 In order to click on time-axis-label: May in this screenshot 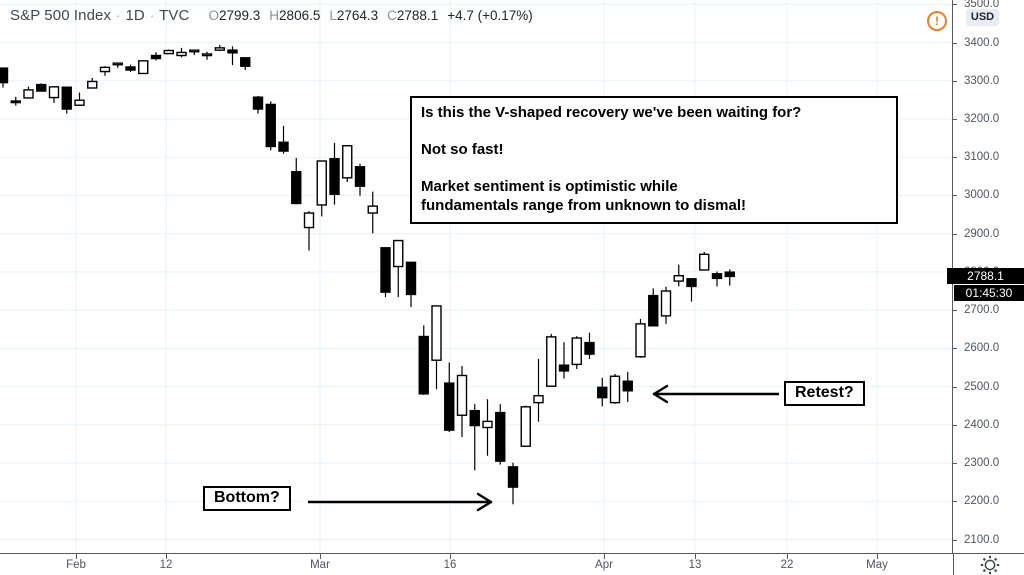, I will do `click(877, 565)`.